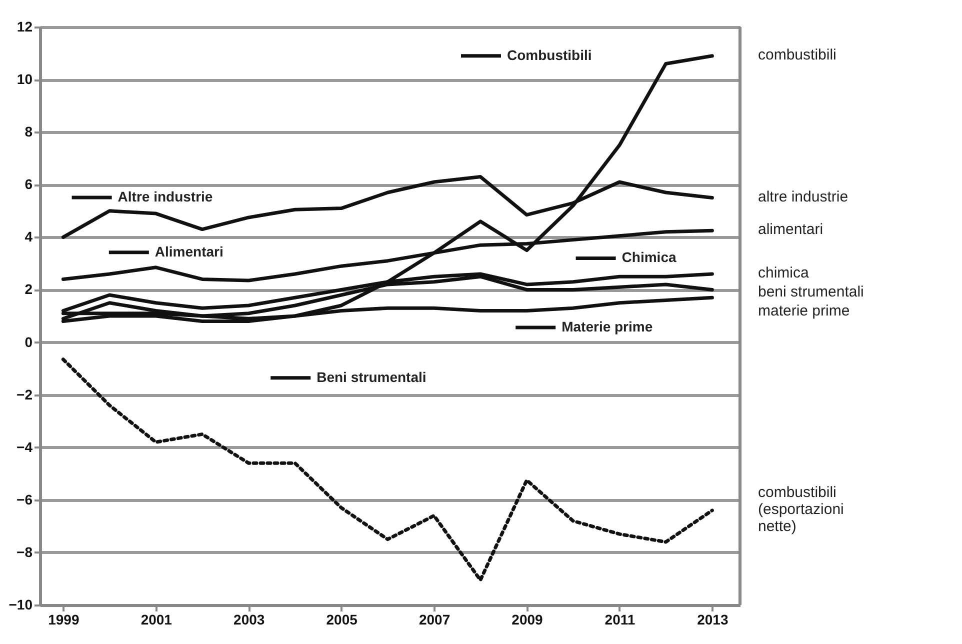  I want to click on x-tick-label: 1999, so click(64, 620).